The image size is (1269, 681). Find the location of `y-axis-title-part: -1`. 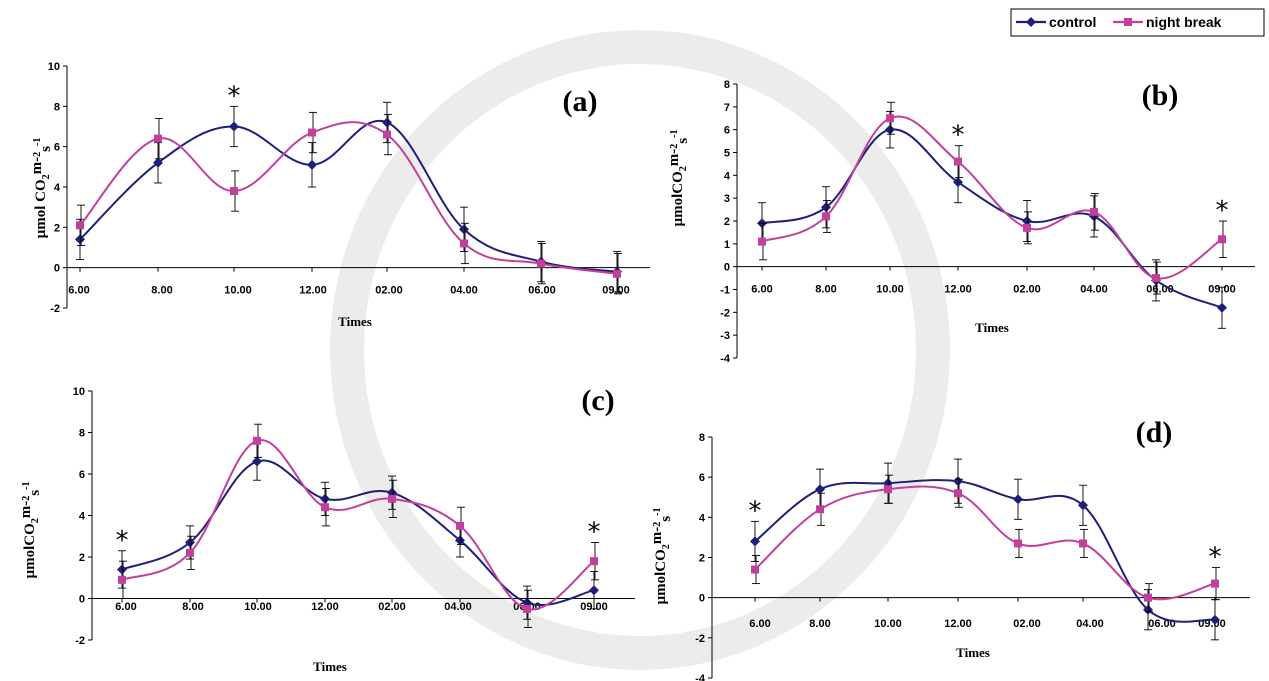

y-axis-title-part: -1 is located at coordinates (37, 142).